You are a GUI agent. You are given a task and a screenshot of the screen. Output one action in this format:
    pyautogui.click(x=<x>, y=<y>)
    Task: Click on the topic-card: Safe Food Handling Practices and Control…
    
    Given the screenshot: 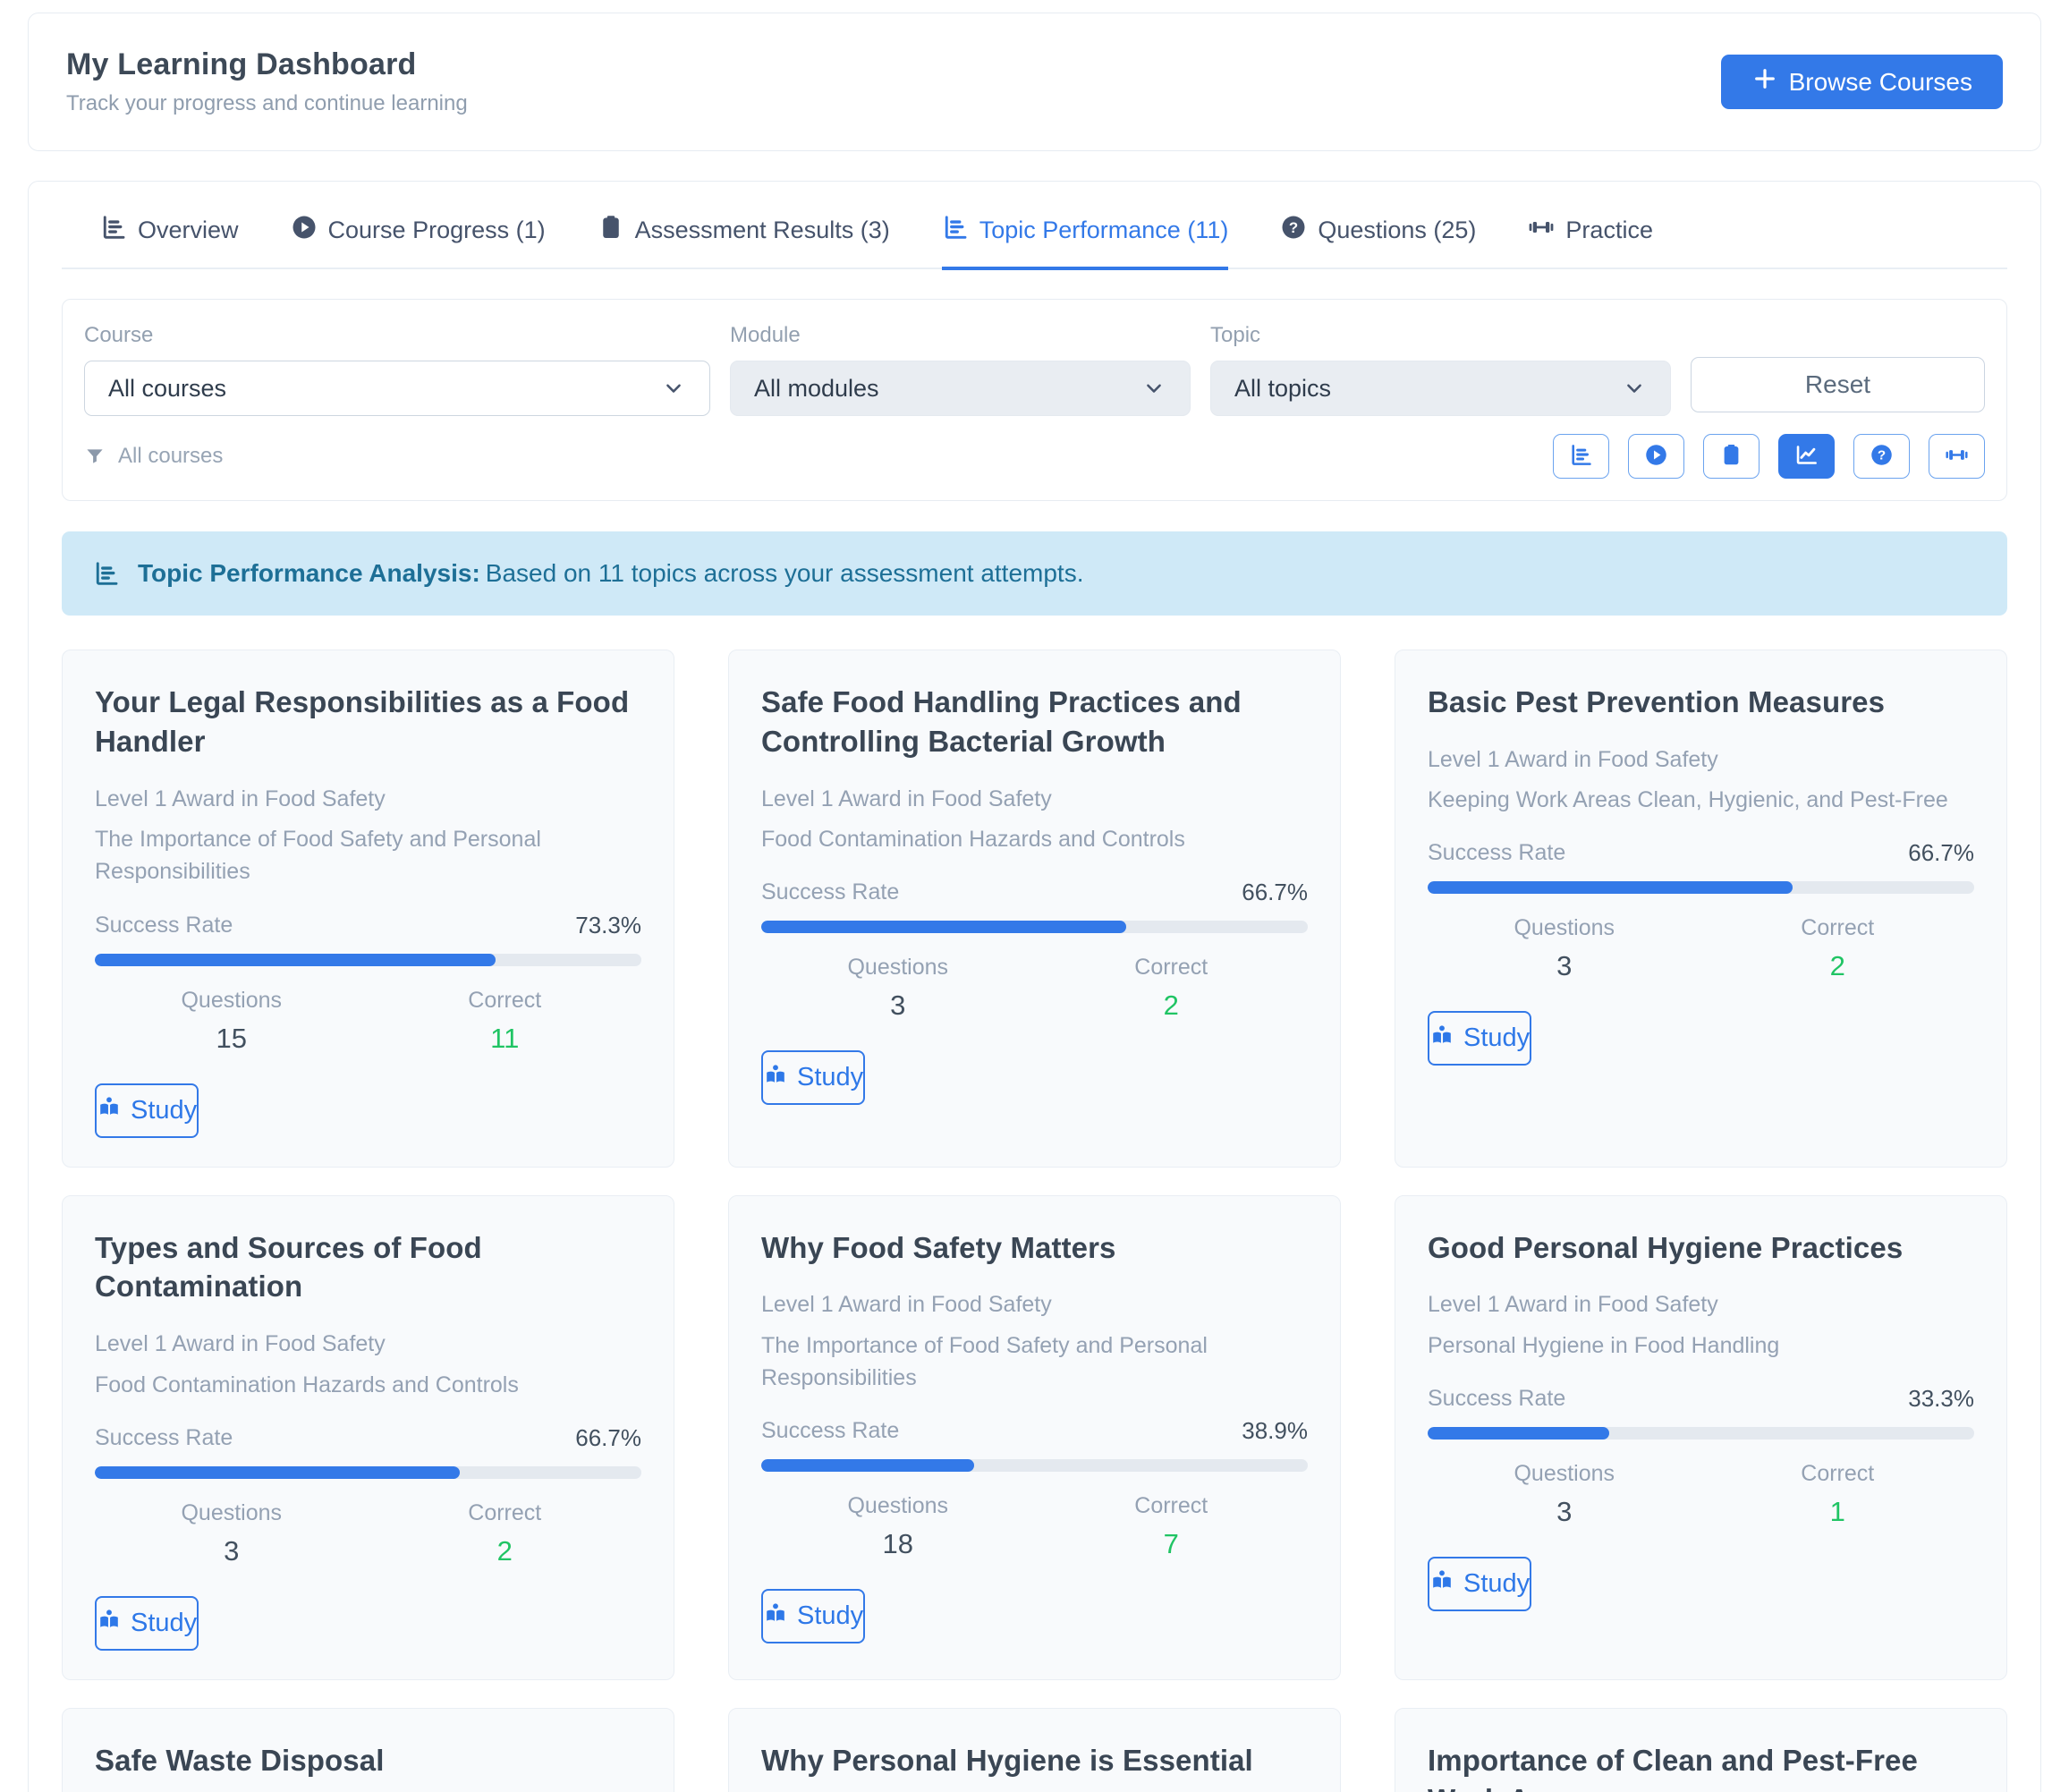 What is the action you would take?
    pyautogui.click(x=1034, y=909)
    